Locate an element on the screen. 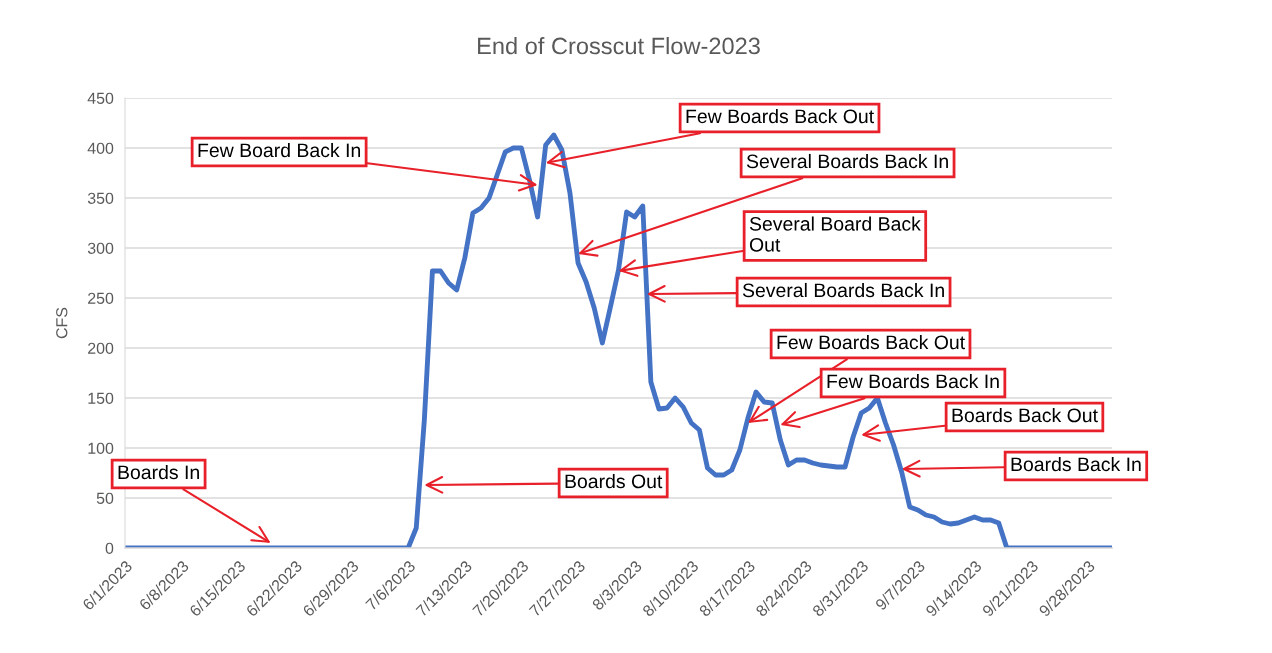  y-tick-label: 250 is located at coordinates (101, 298).